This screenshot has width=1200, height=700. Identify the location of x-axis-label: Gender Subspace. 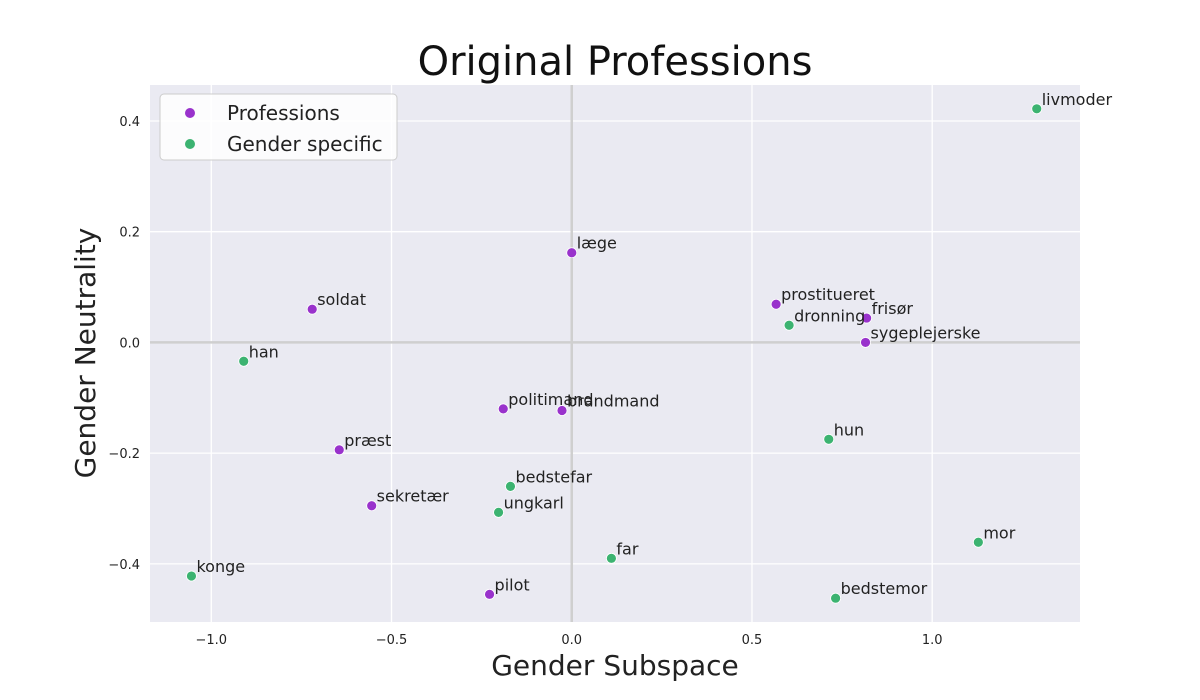
(615, 665).